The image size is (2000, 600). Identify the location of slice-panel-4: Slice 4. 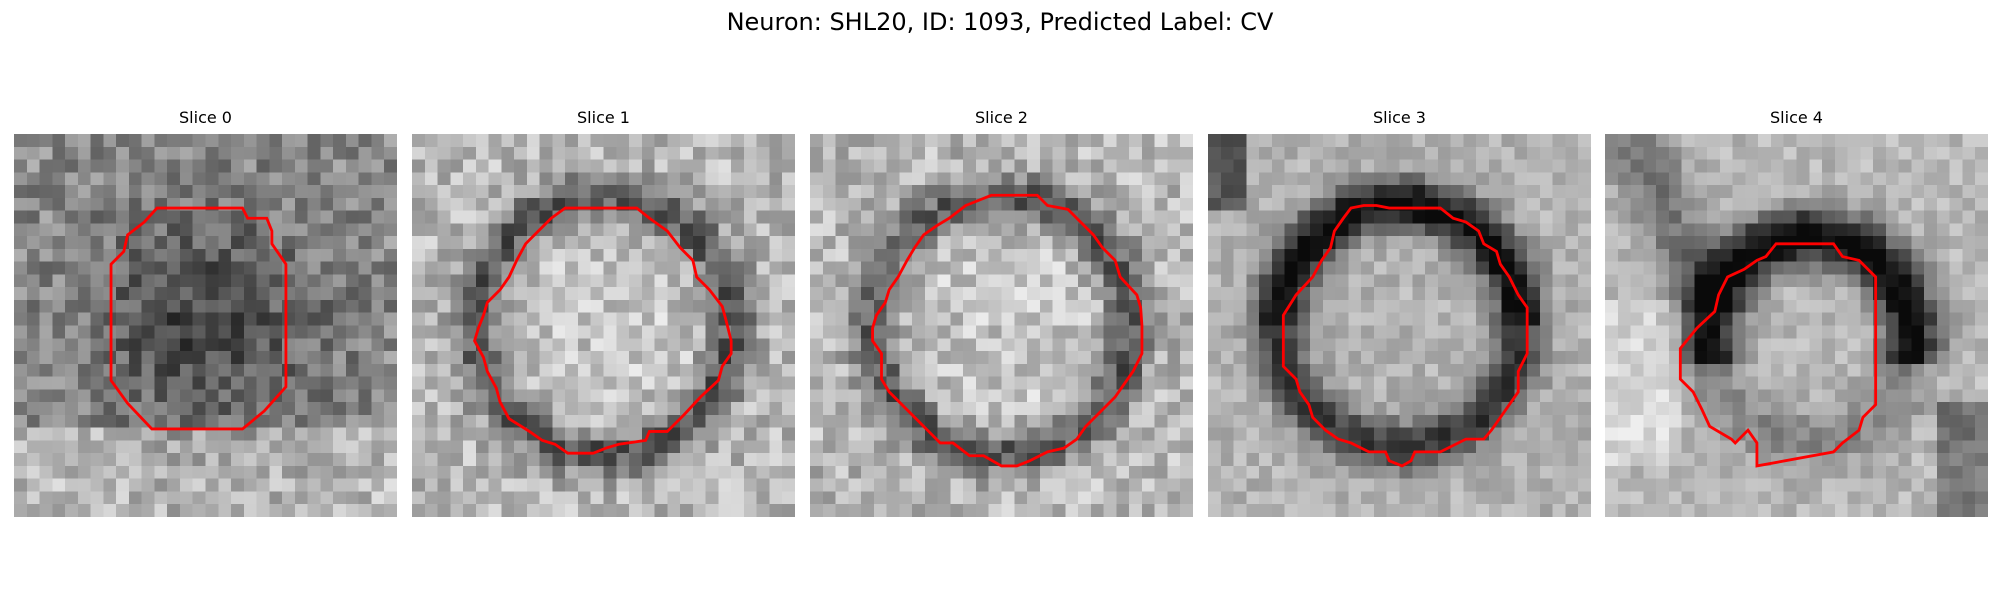
(1796, 312).